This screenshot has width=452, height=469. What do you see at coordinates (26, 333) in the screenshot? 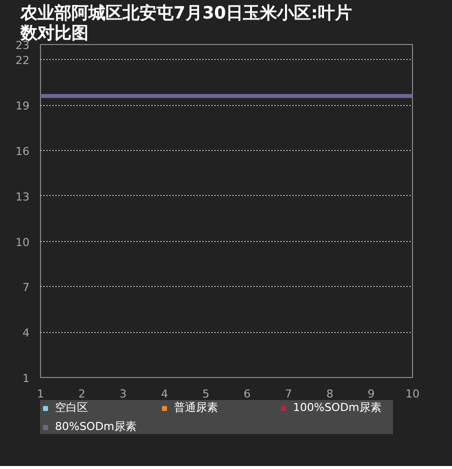
I see `y-tick-label: 4` at bounding box center [26, 333].